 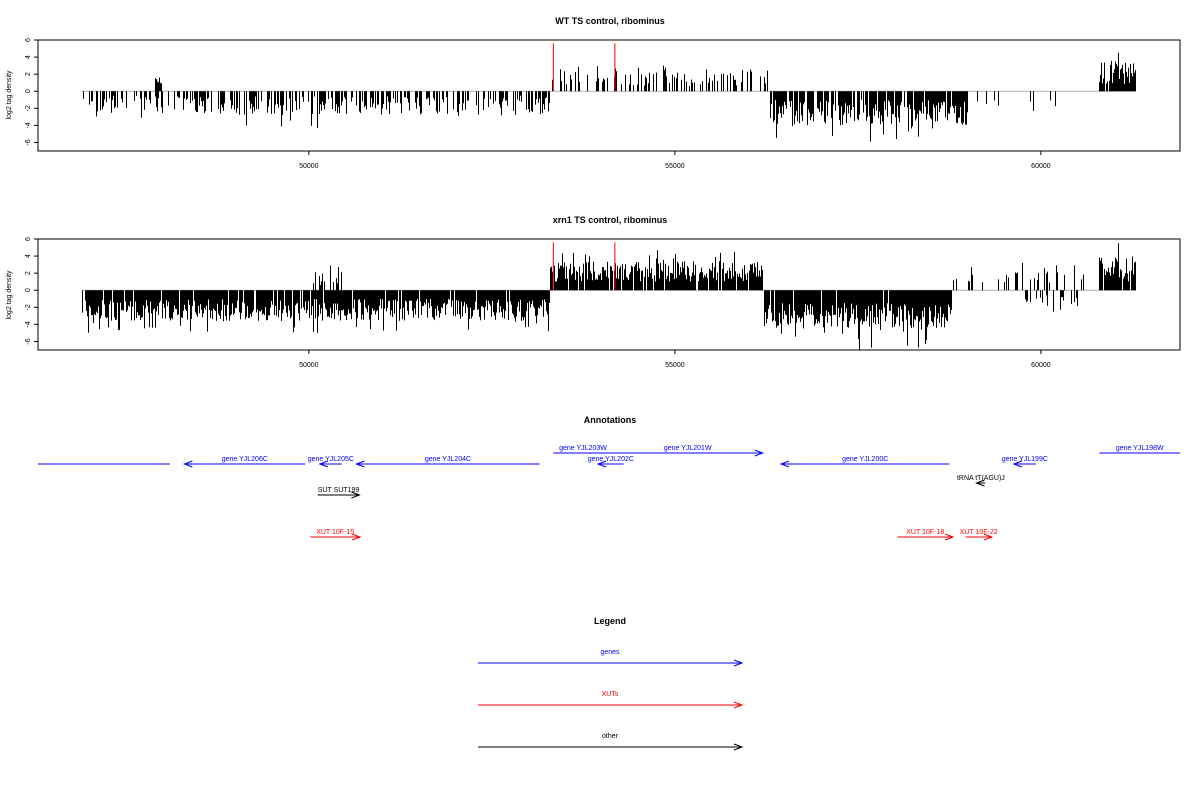 I want to click on wt-panel-title: WT TS control, ribominus, so click(x=610, y=21).